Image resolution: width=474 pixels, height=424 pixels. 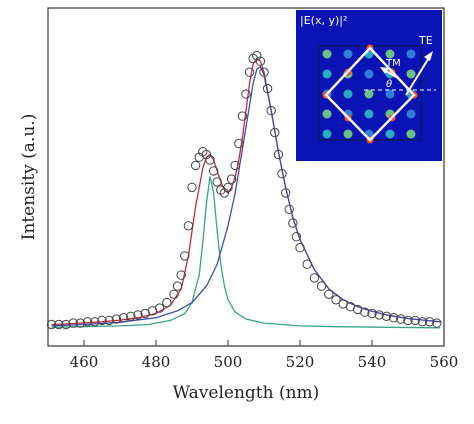 I want to click on x-tick-label: 540, so click(x=372, y=362).